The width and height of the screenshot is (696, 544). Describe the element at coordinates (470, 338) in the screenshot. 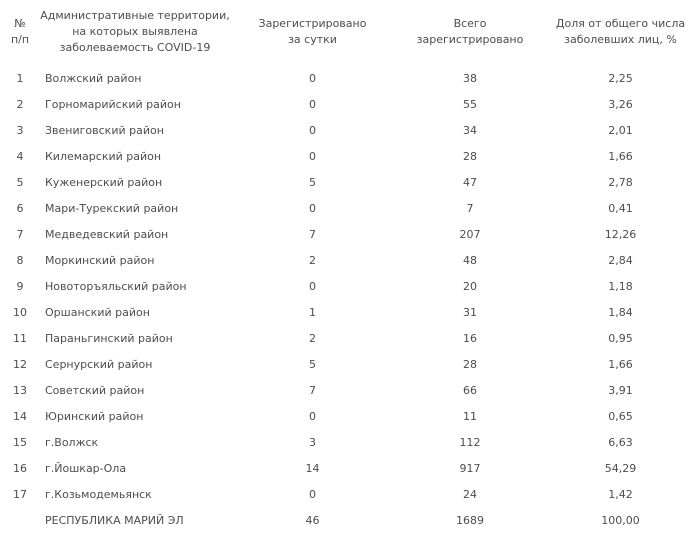

I see `registered-total-cell: 16` at that location.